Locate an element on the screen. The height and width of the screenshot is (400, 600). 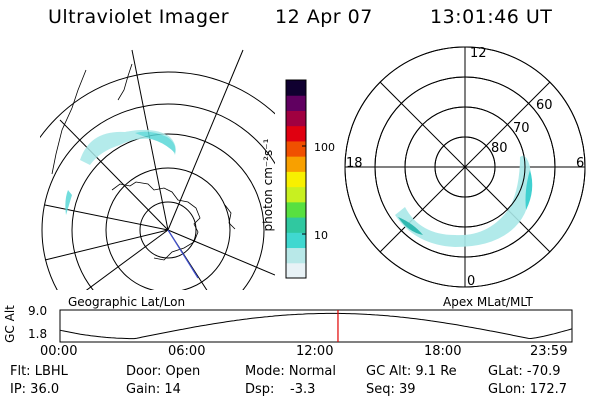
colorbar-tick-100: 100 is located at coordinates (324, 147).